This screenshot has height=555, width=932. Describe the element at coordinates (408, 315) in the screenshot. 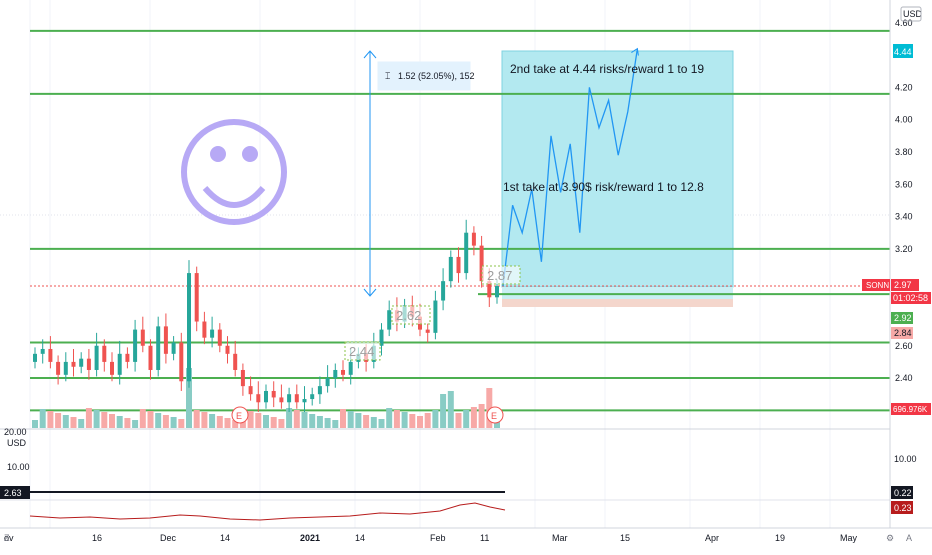

I see `svg-text: 2.62` at that location.